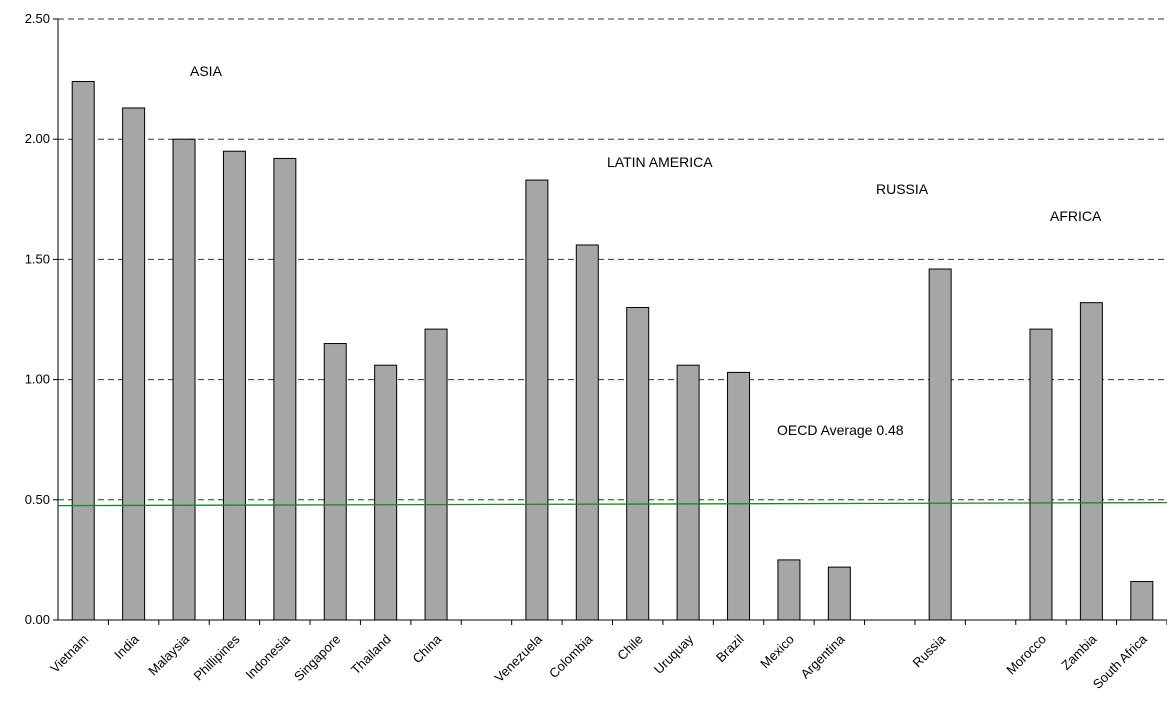 The height and width of the screenshot is (708, 1167). Describe the element at coordinates (386, 492) in the screenshot. I see `bar-thailand` at that location.